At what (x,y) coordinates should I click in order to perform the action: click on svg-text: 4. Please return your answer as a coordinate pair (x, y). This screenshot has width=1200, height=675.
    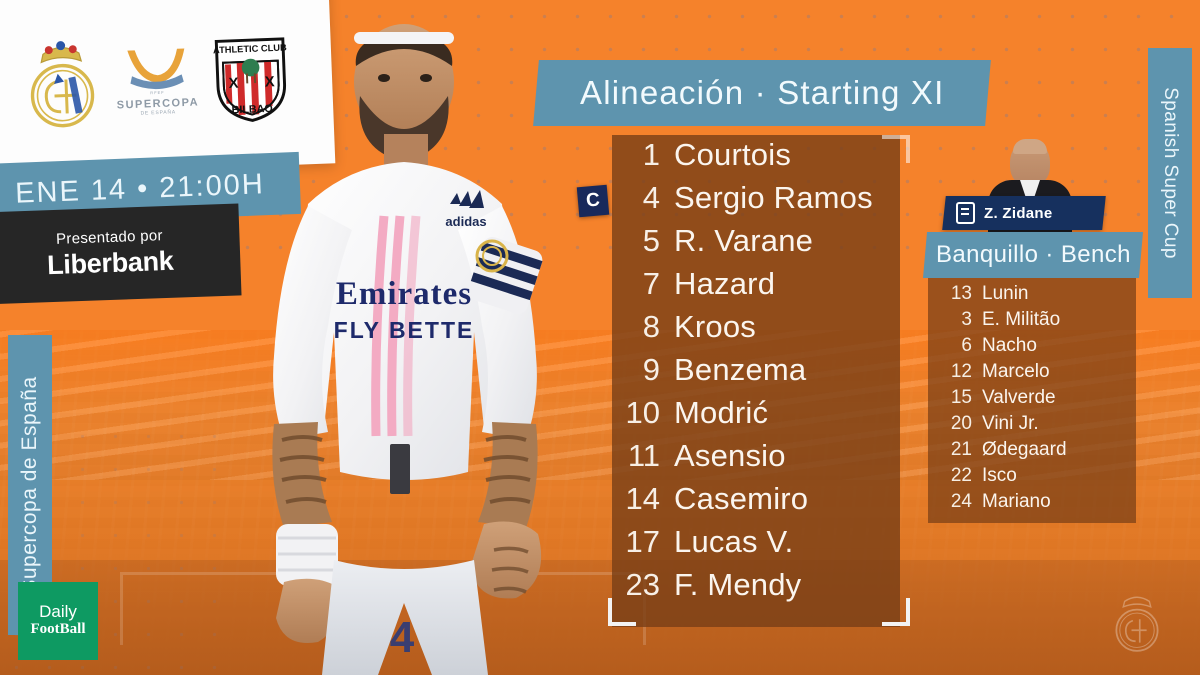
    Looking at the image, I should click on (402, 637).